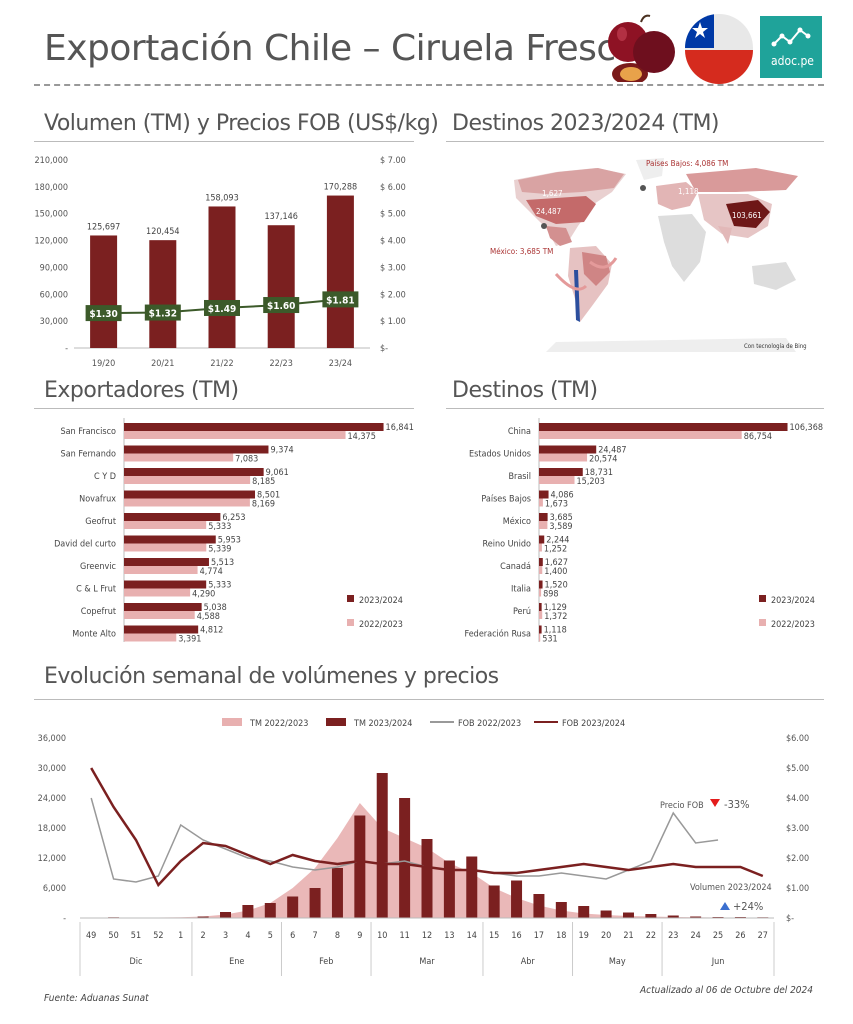  I want to click on section-destinos-title: Destinos (TM), so click(525, 390).